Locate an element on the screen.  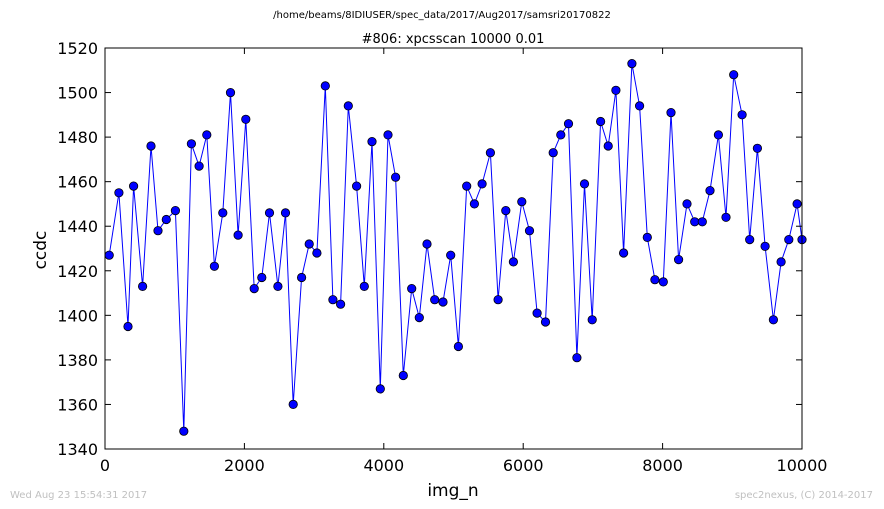
x-tick-label: 10000 is located at coordinates (802, 465).